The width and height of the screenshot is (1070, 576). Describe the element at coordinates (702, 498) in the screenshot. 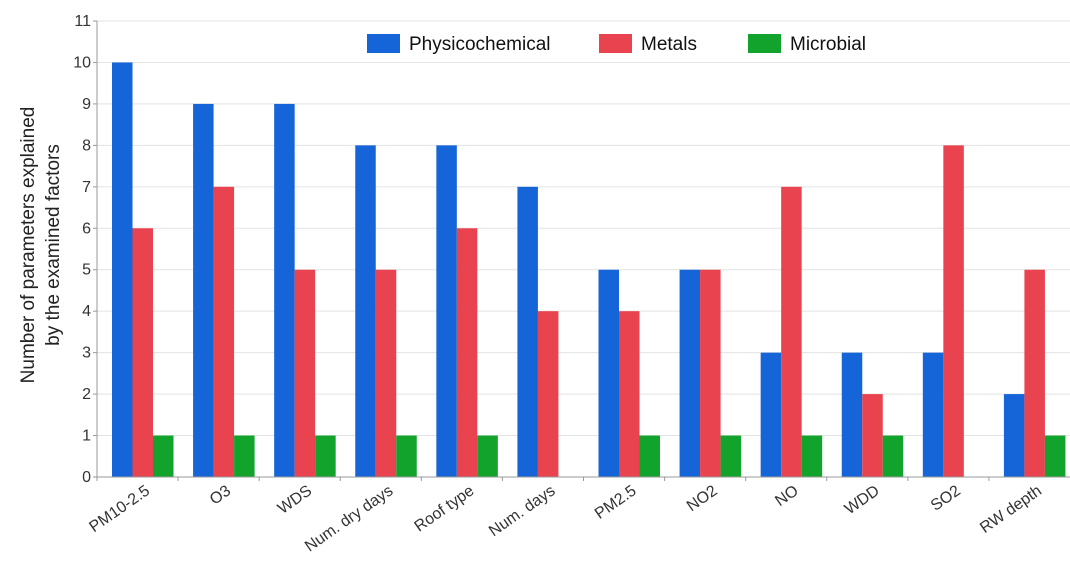

I see `x-tick-label: NO2` at that location.